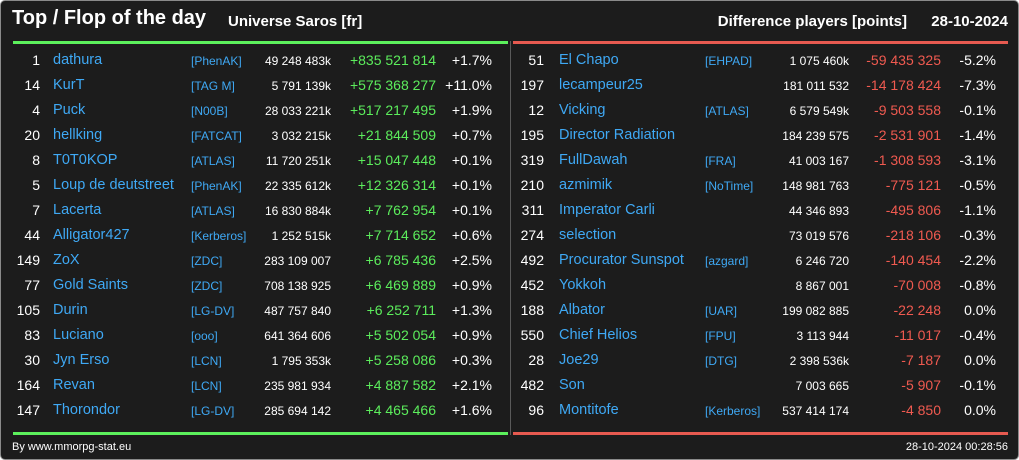  I want to click on alliance-link: [NoTime], so click(729, 186).